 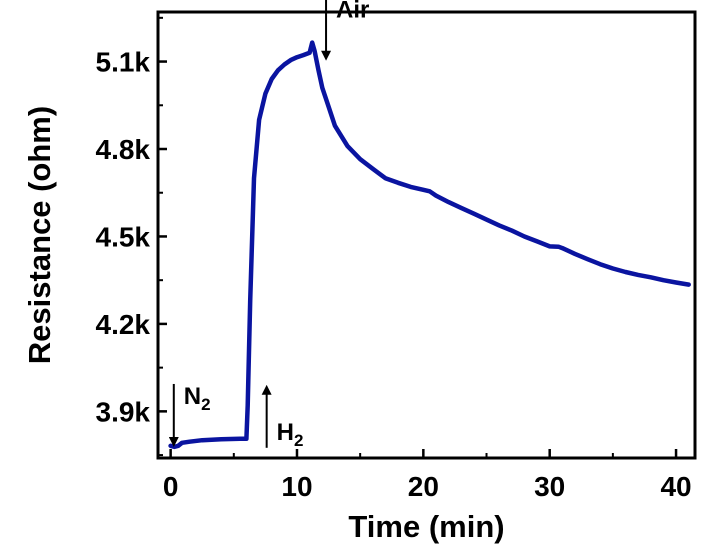 I want to click on y-tick-label: 4.8k, so click(x=123, y=149).